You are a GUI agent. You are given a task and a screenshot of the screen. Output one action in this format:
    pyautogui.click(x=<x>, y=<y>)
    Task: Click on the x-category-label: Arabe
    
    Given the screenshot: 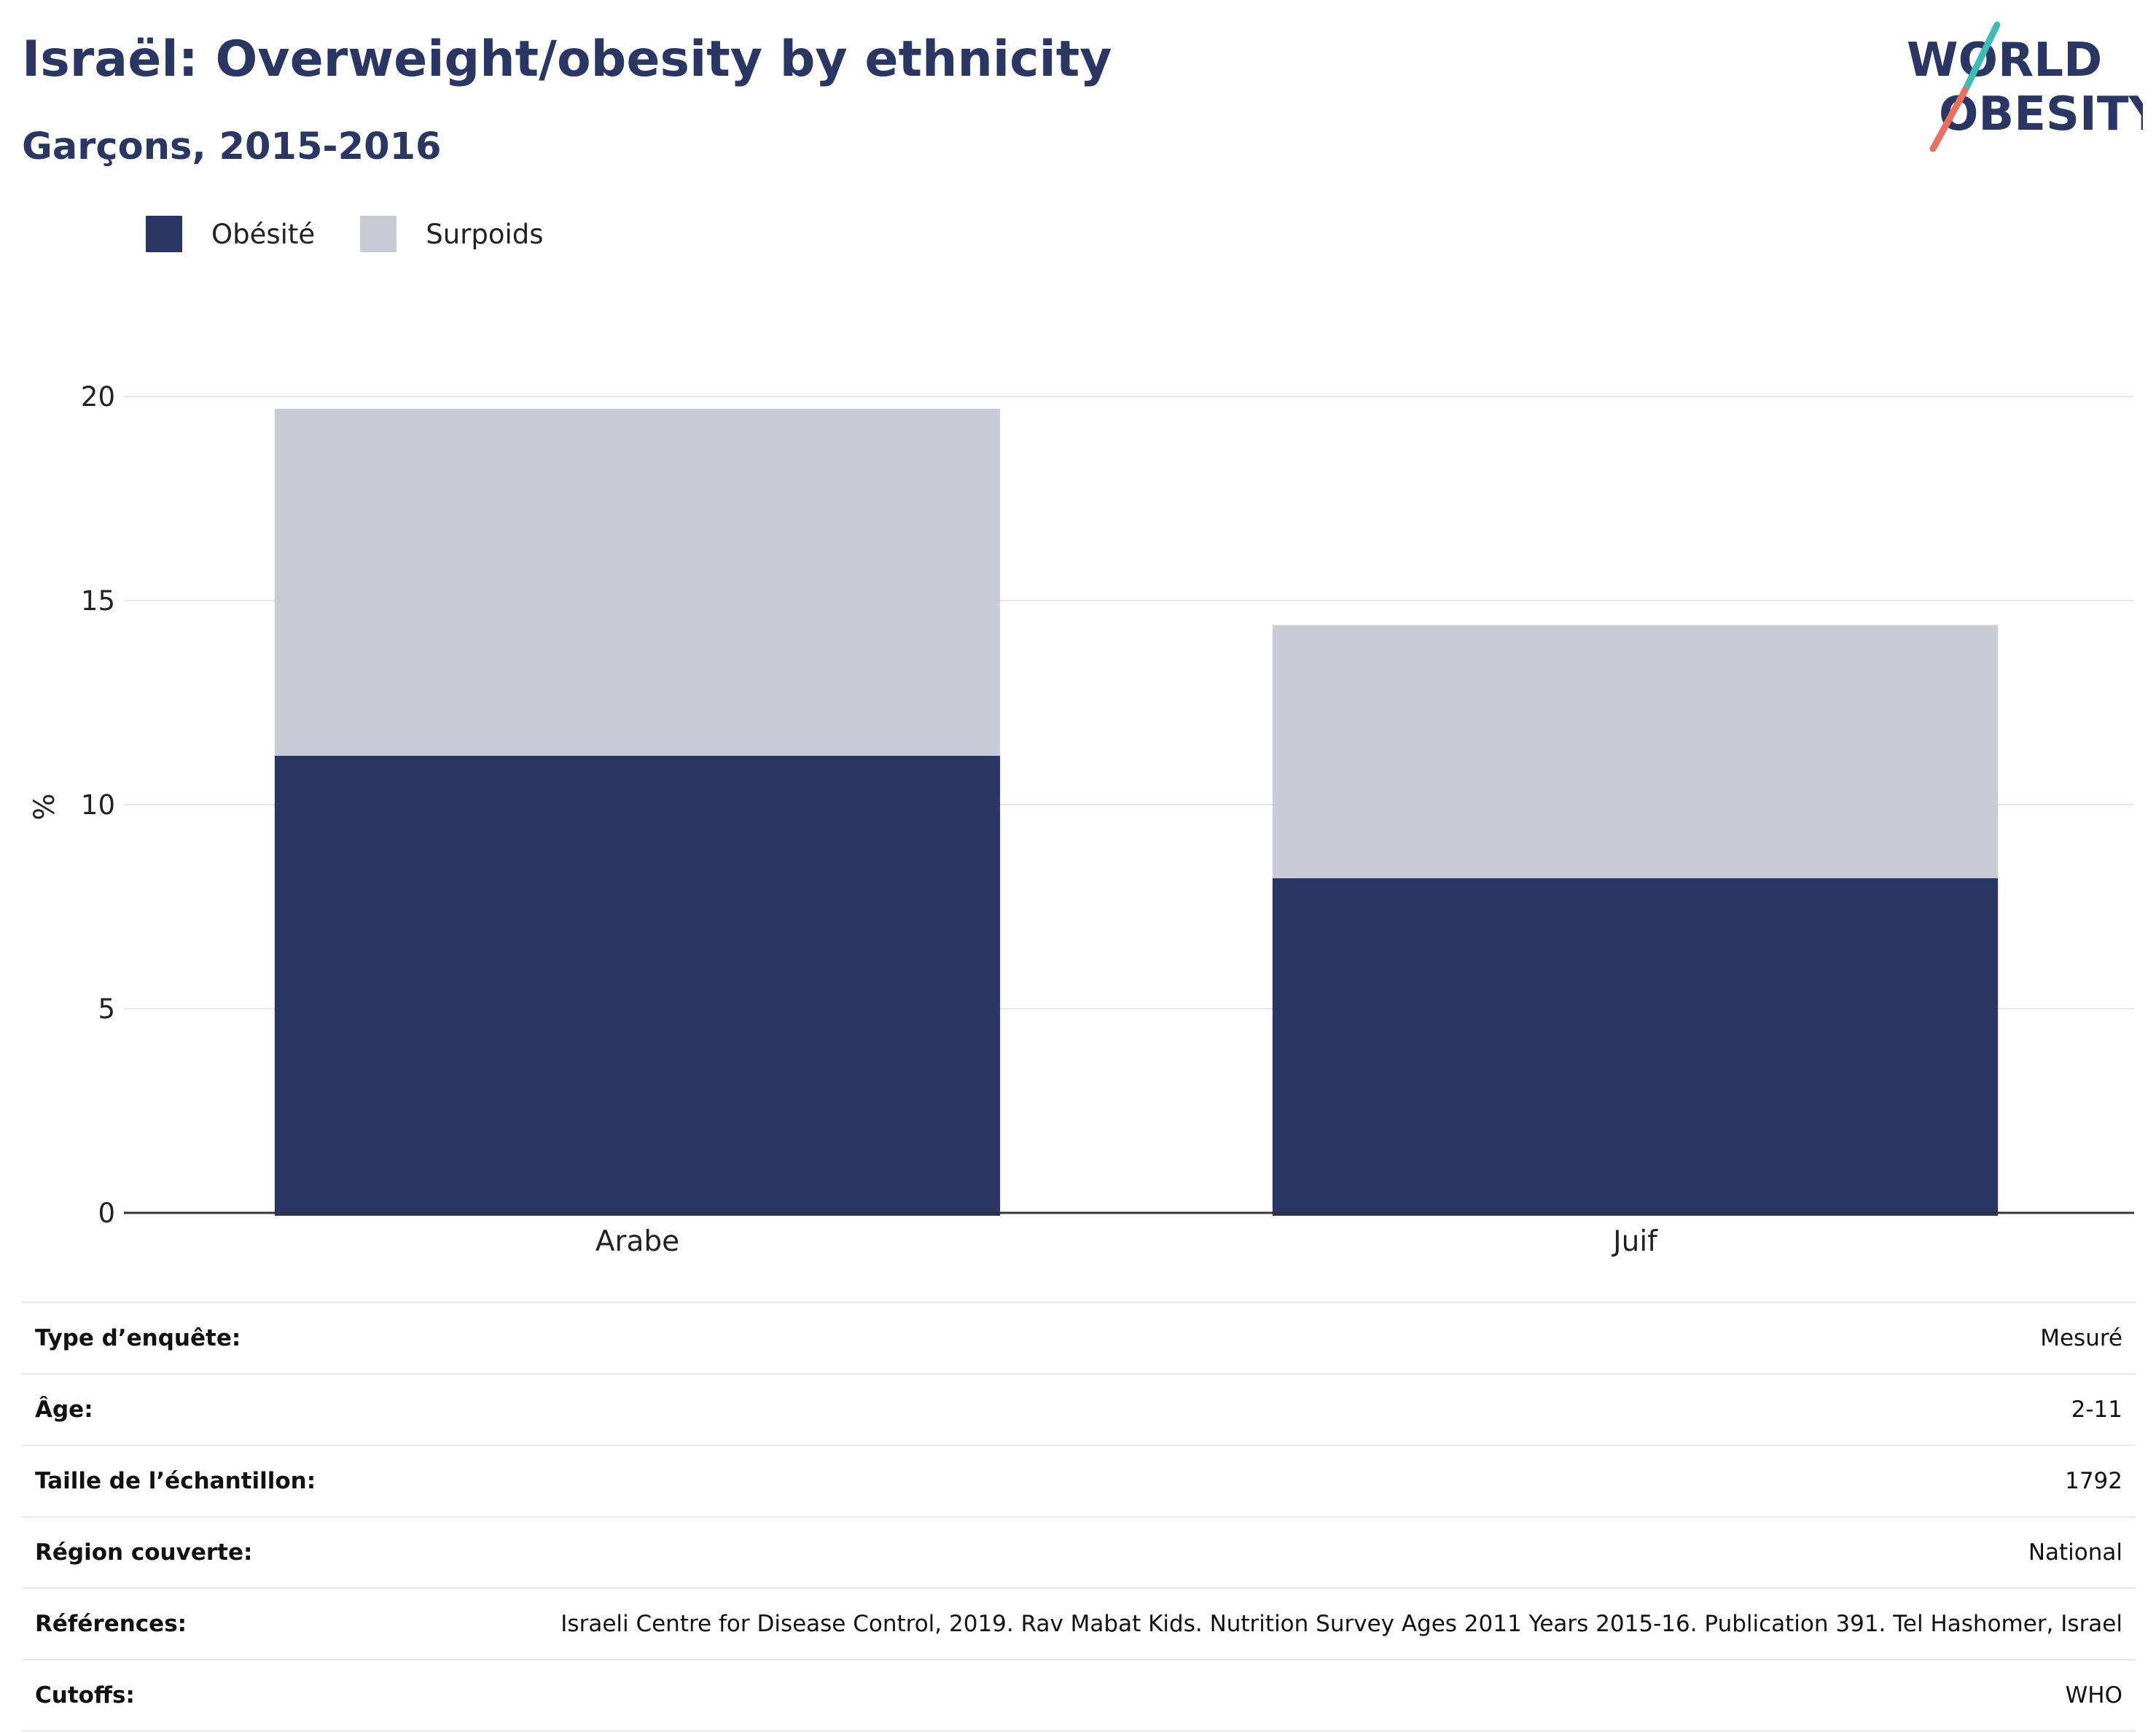 What is the action you would take?
    pyautogui.click(x=637, y=1241)
    